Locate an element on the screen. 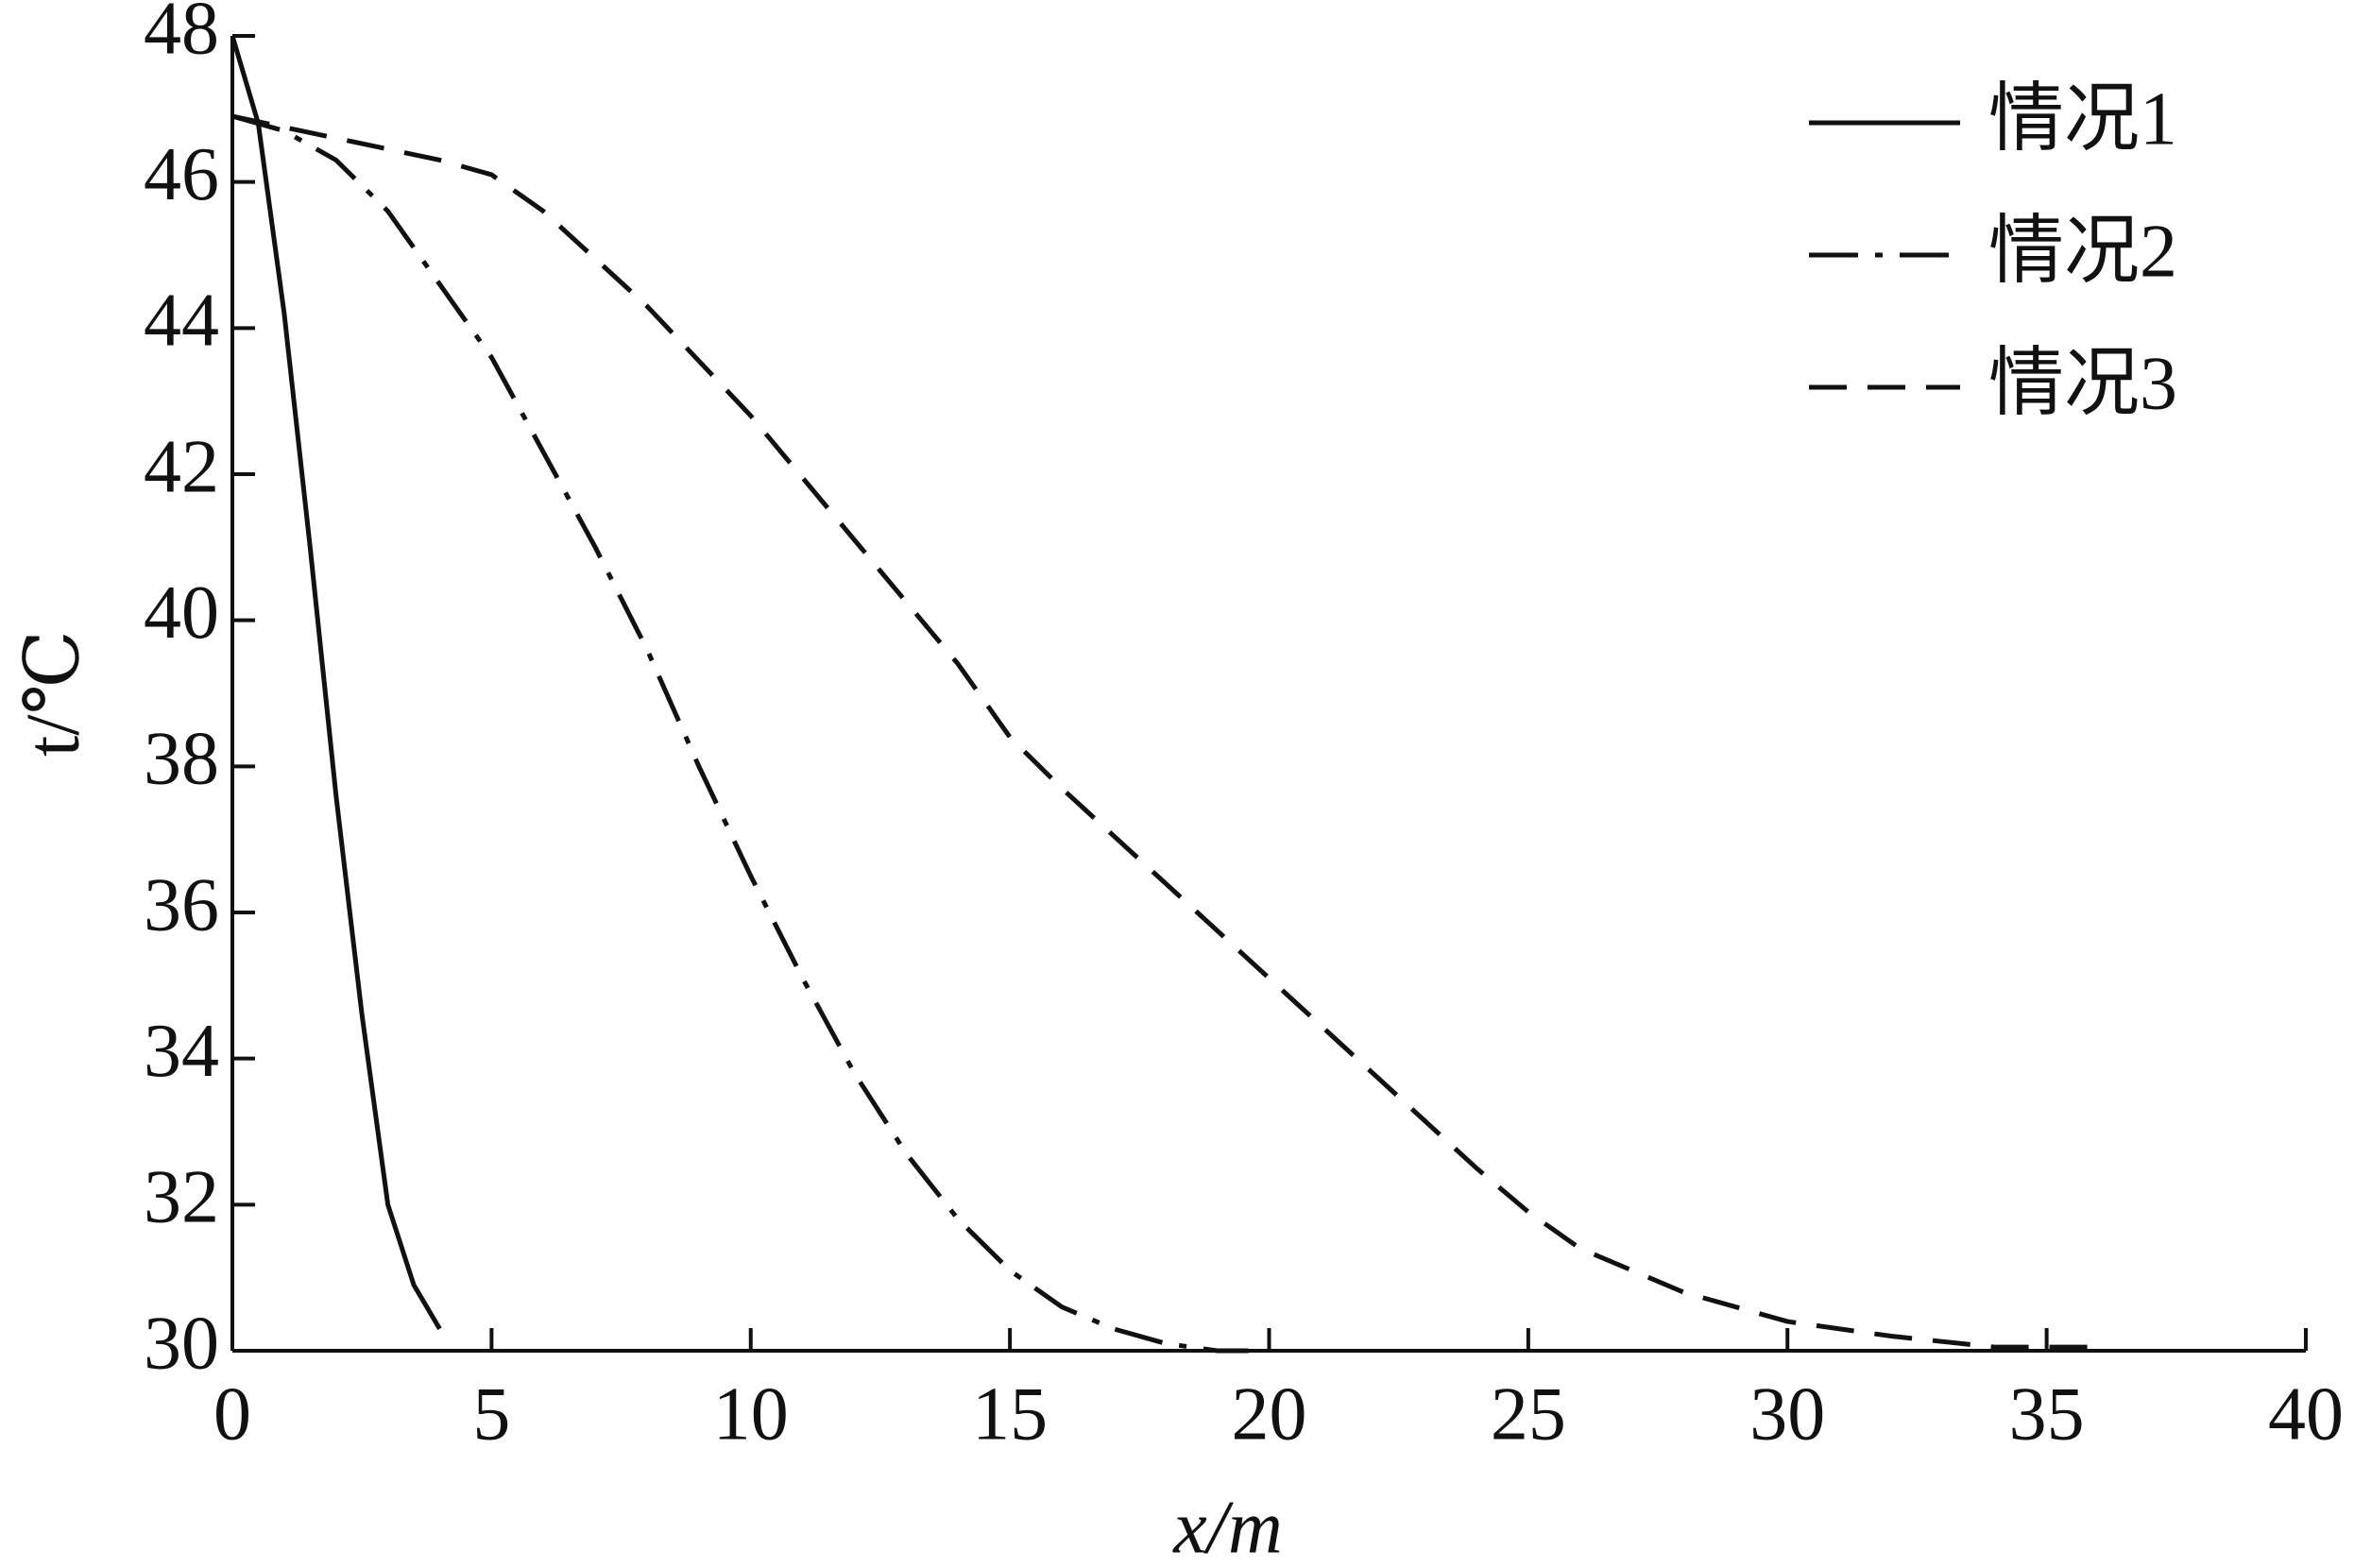 The width and height of the screenshot is (2354, 1568). y-tick-label: 30 is located at coordinates (182, 1343).